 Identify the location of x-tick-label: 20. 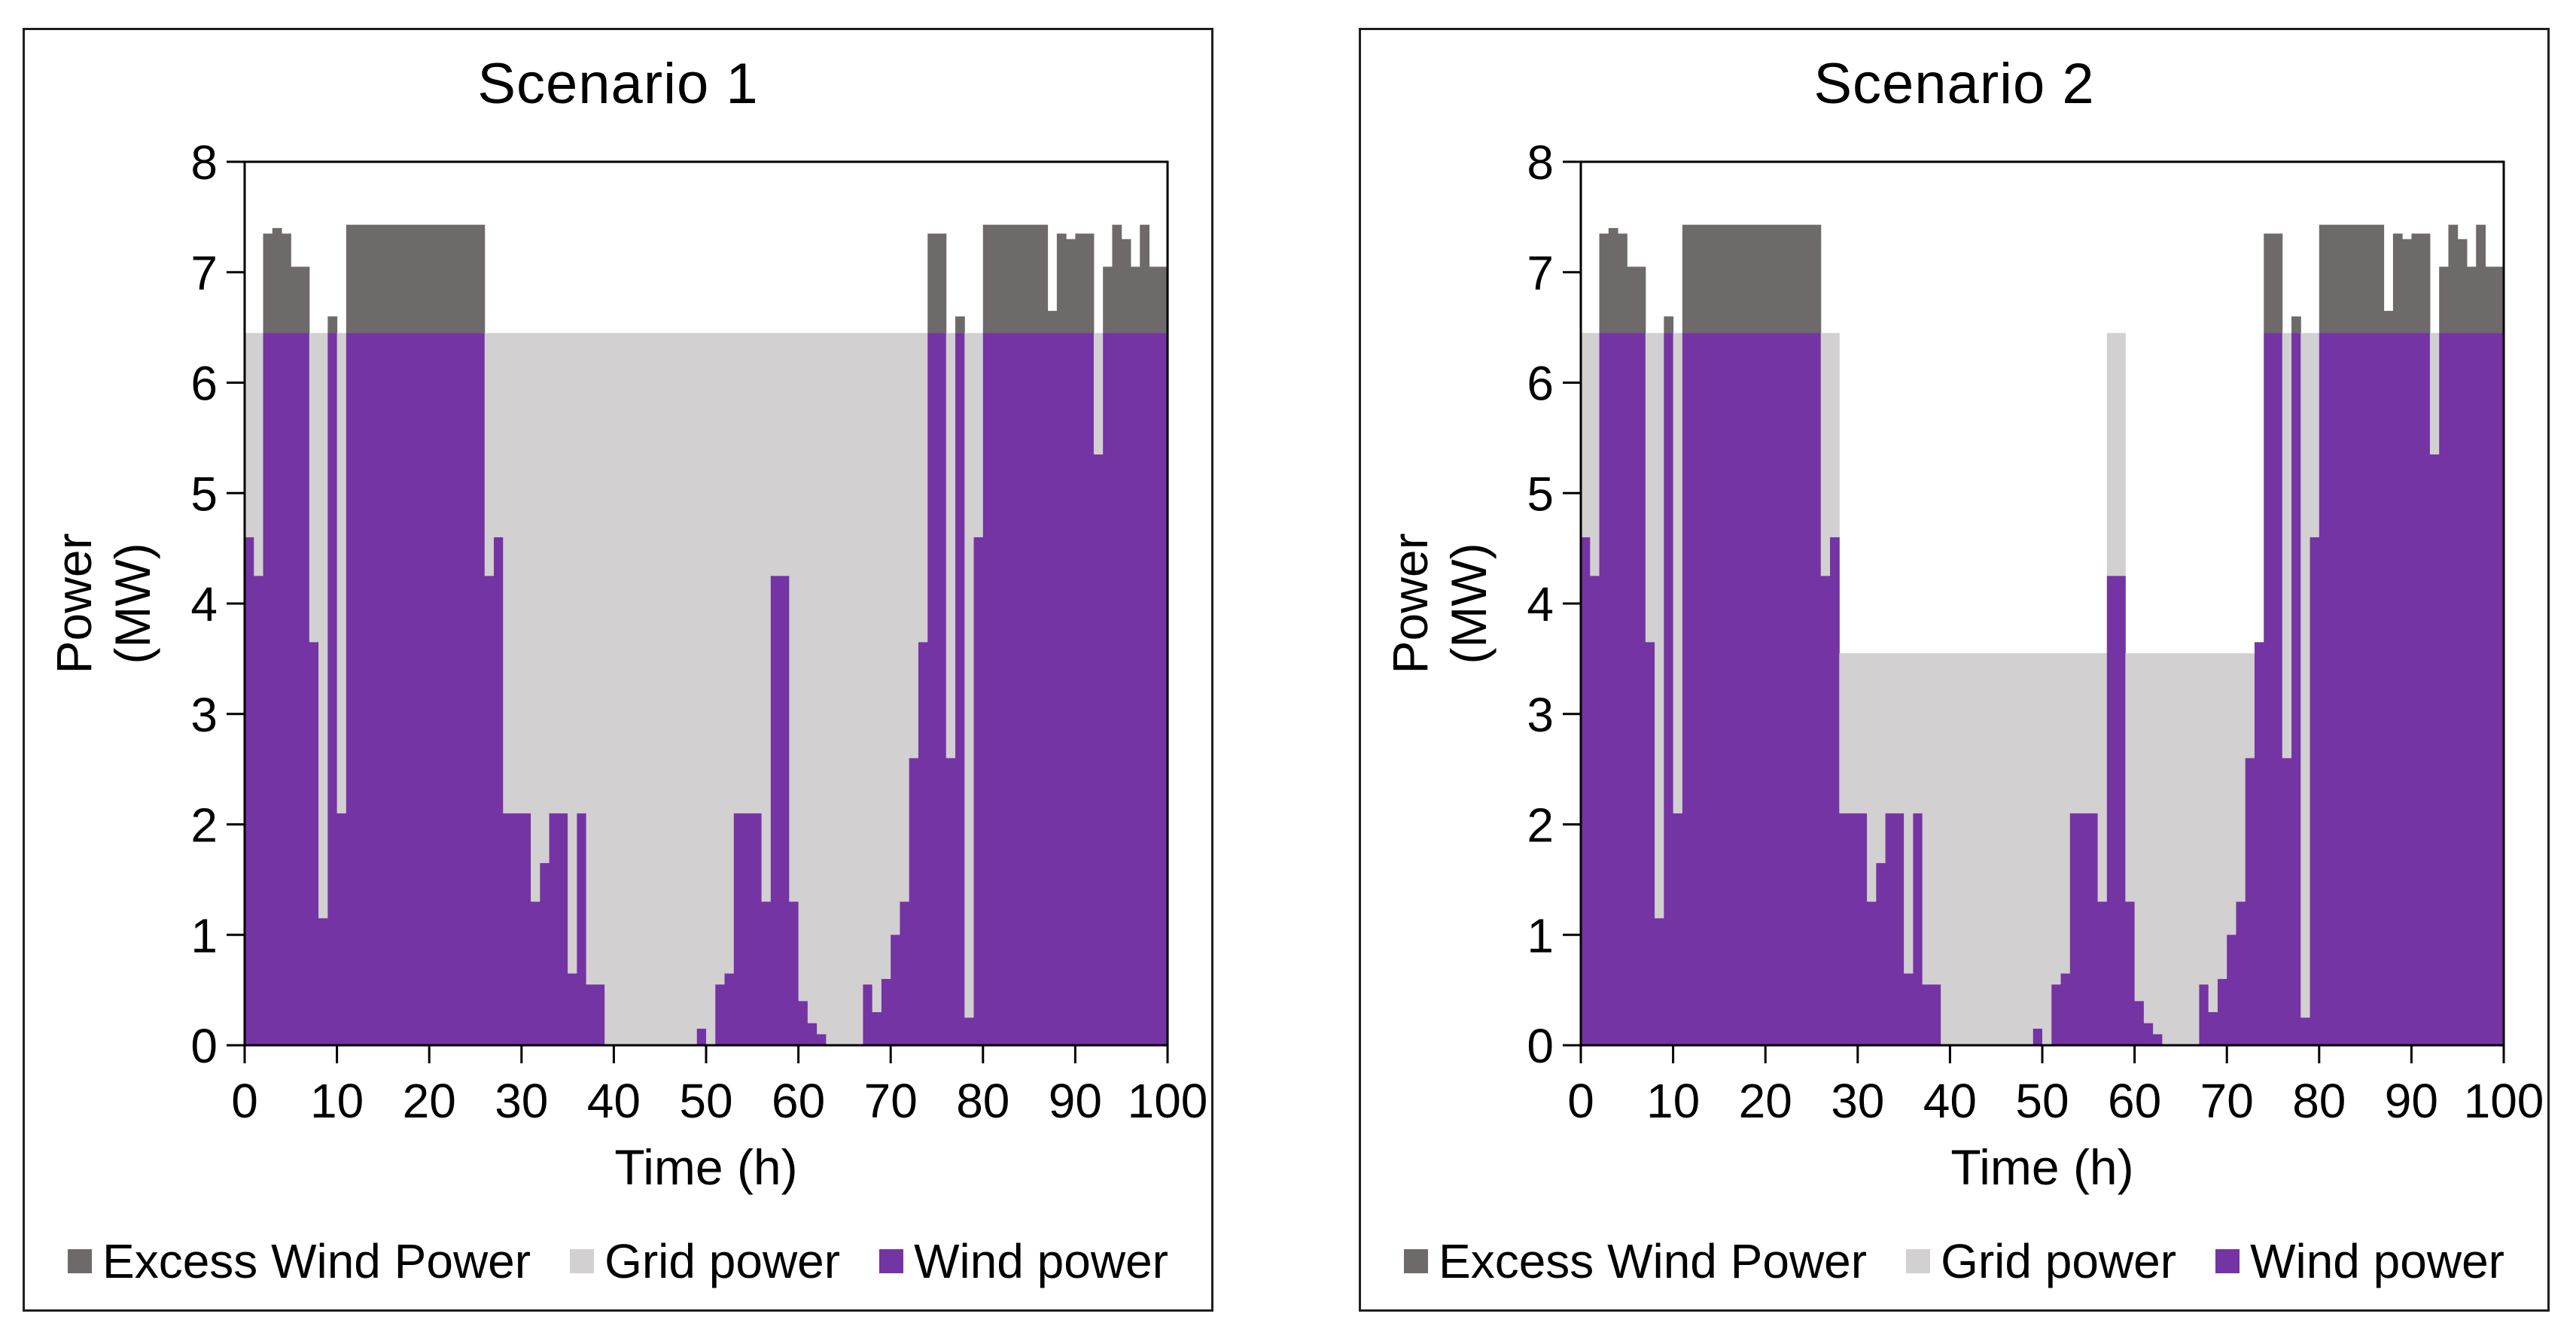
(429, 1101).